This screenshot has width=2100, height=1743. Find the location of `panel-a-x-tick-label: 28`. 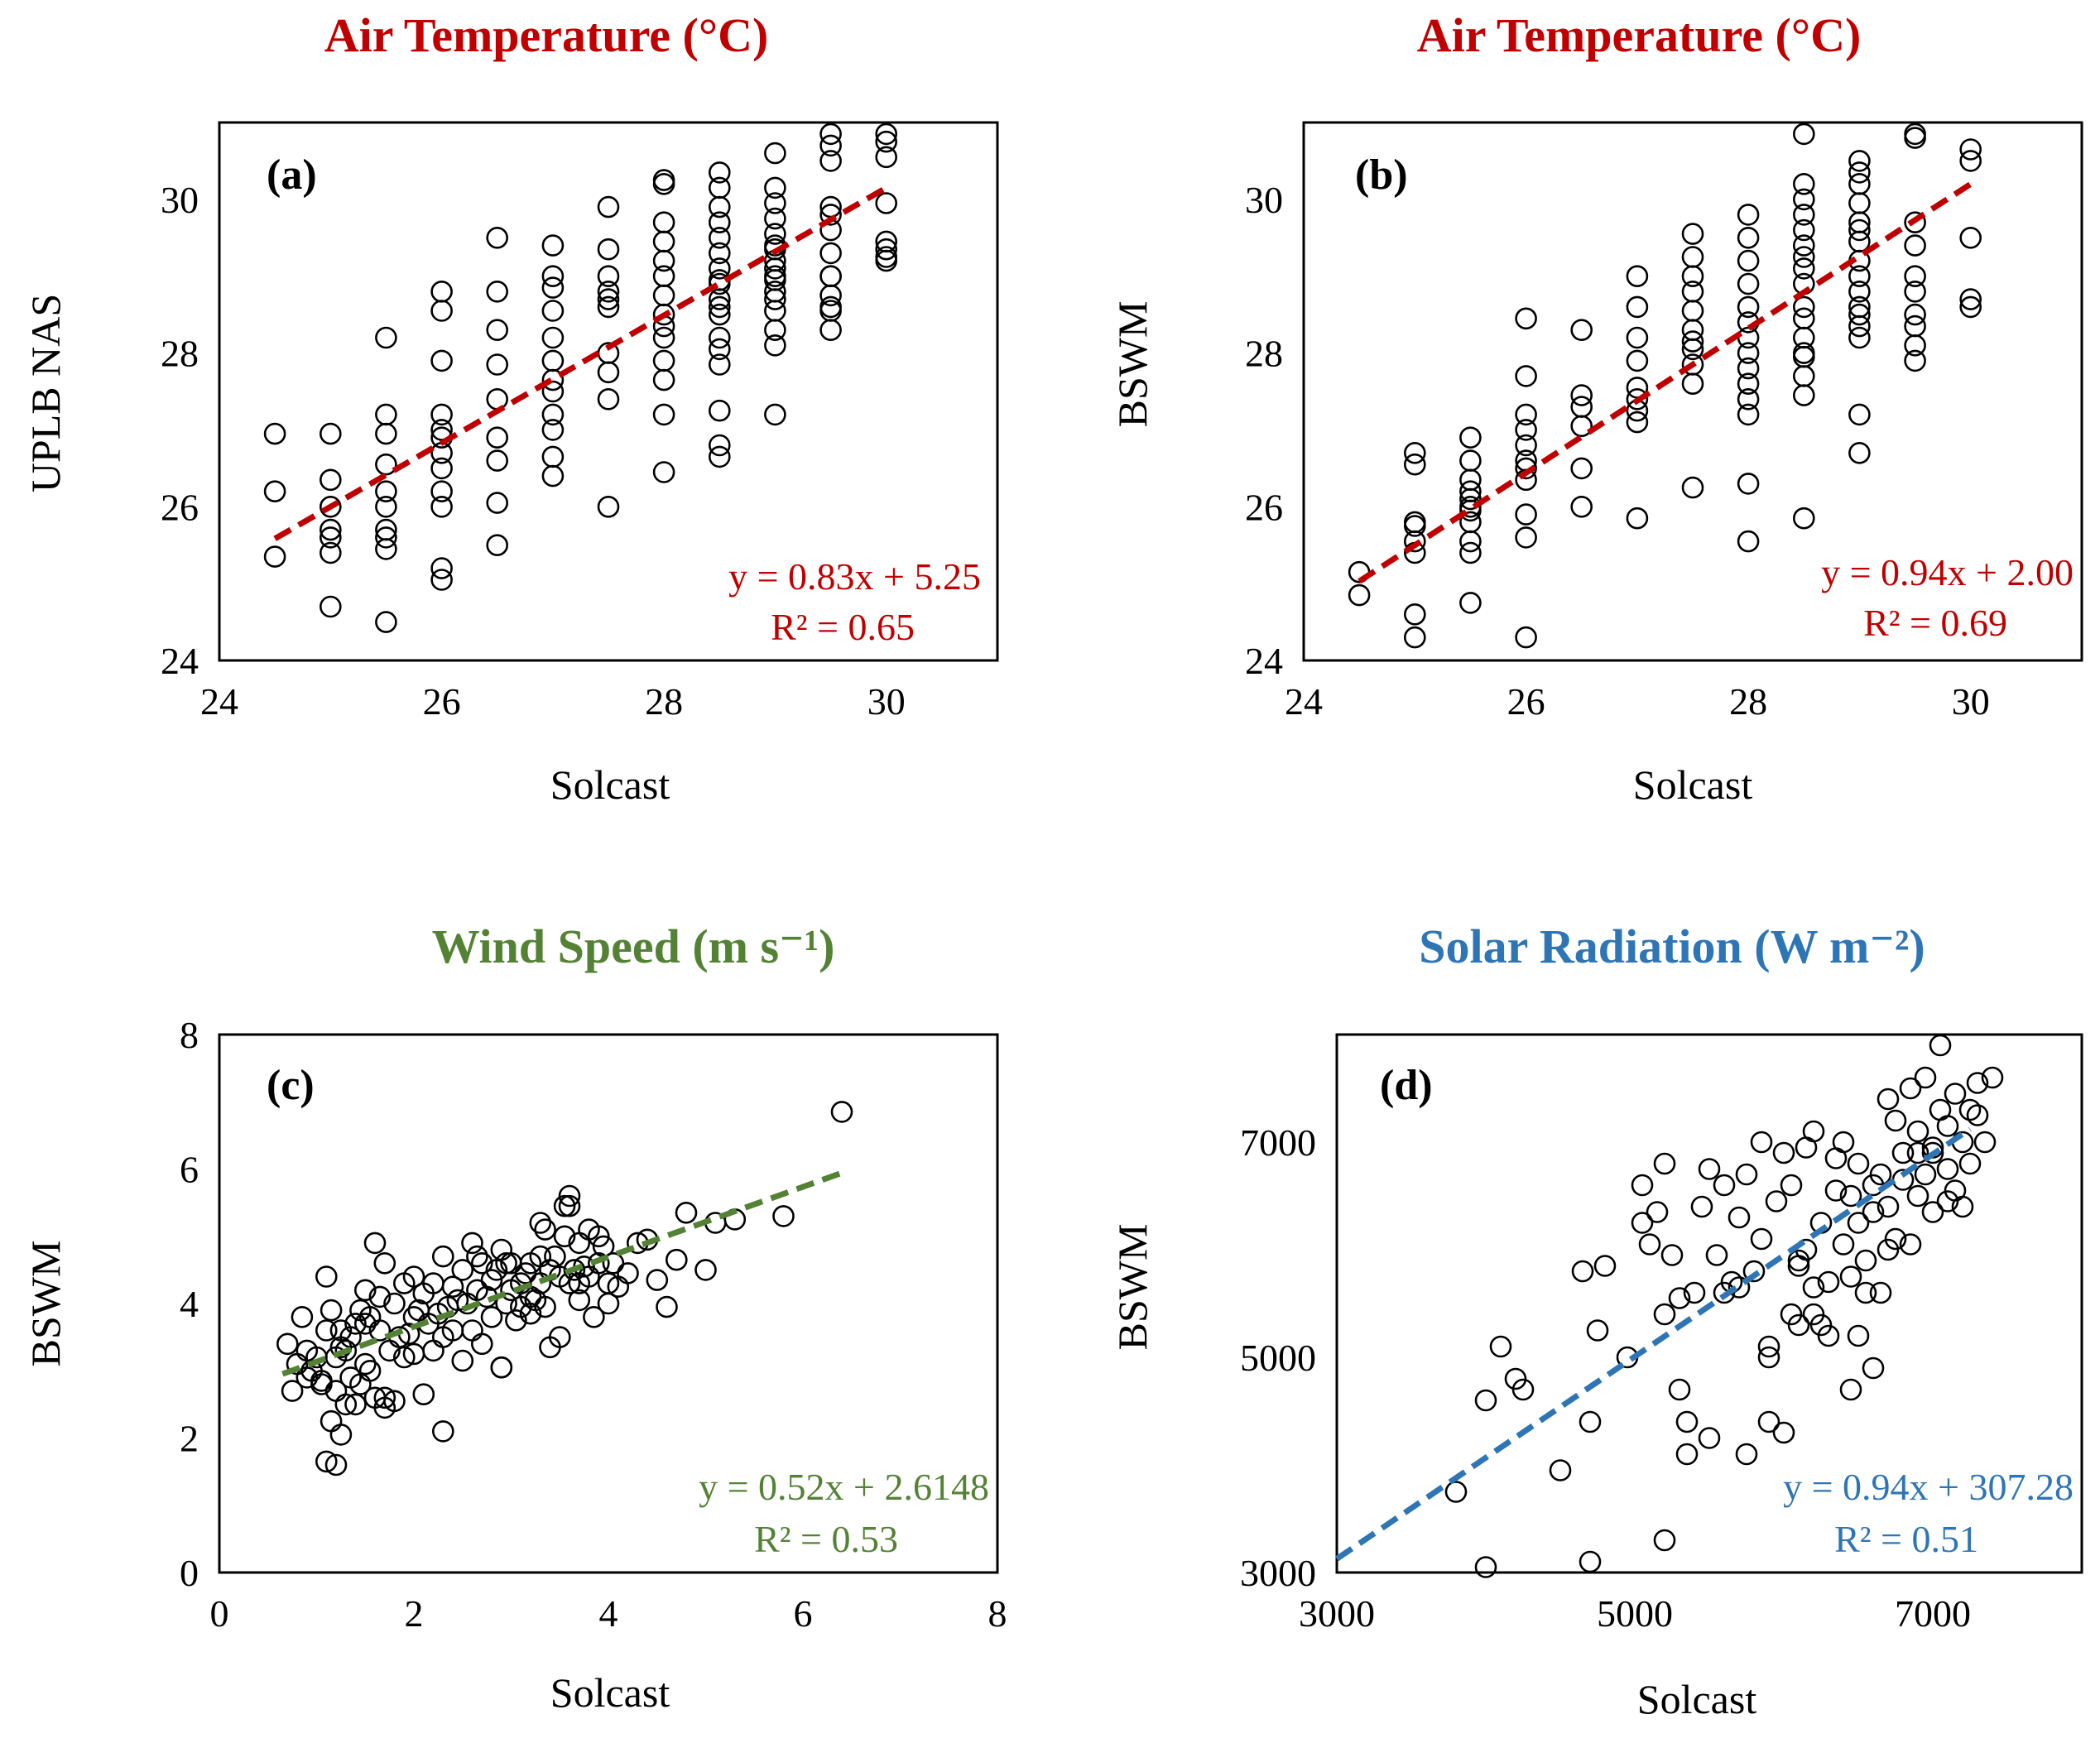

panel-a-x-tick-label: 28 is located at coordinates (664, 701).